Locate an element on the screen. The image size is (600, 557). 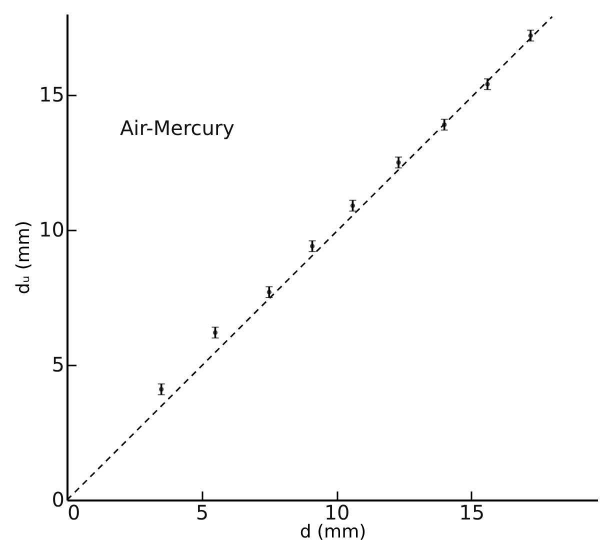
x-axis-title: d (mm) is located at coordinates (333, 532).